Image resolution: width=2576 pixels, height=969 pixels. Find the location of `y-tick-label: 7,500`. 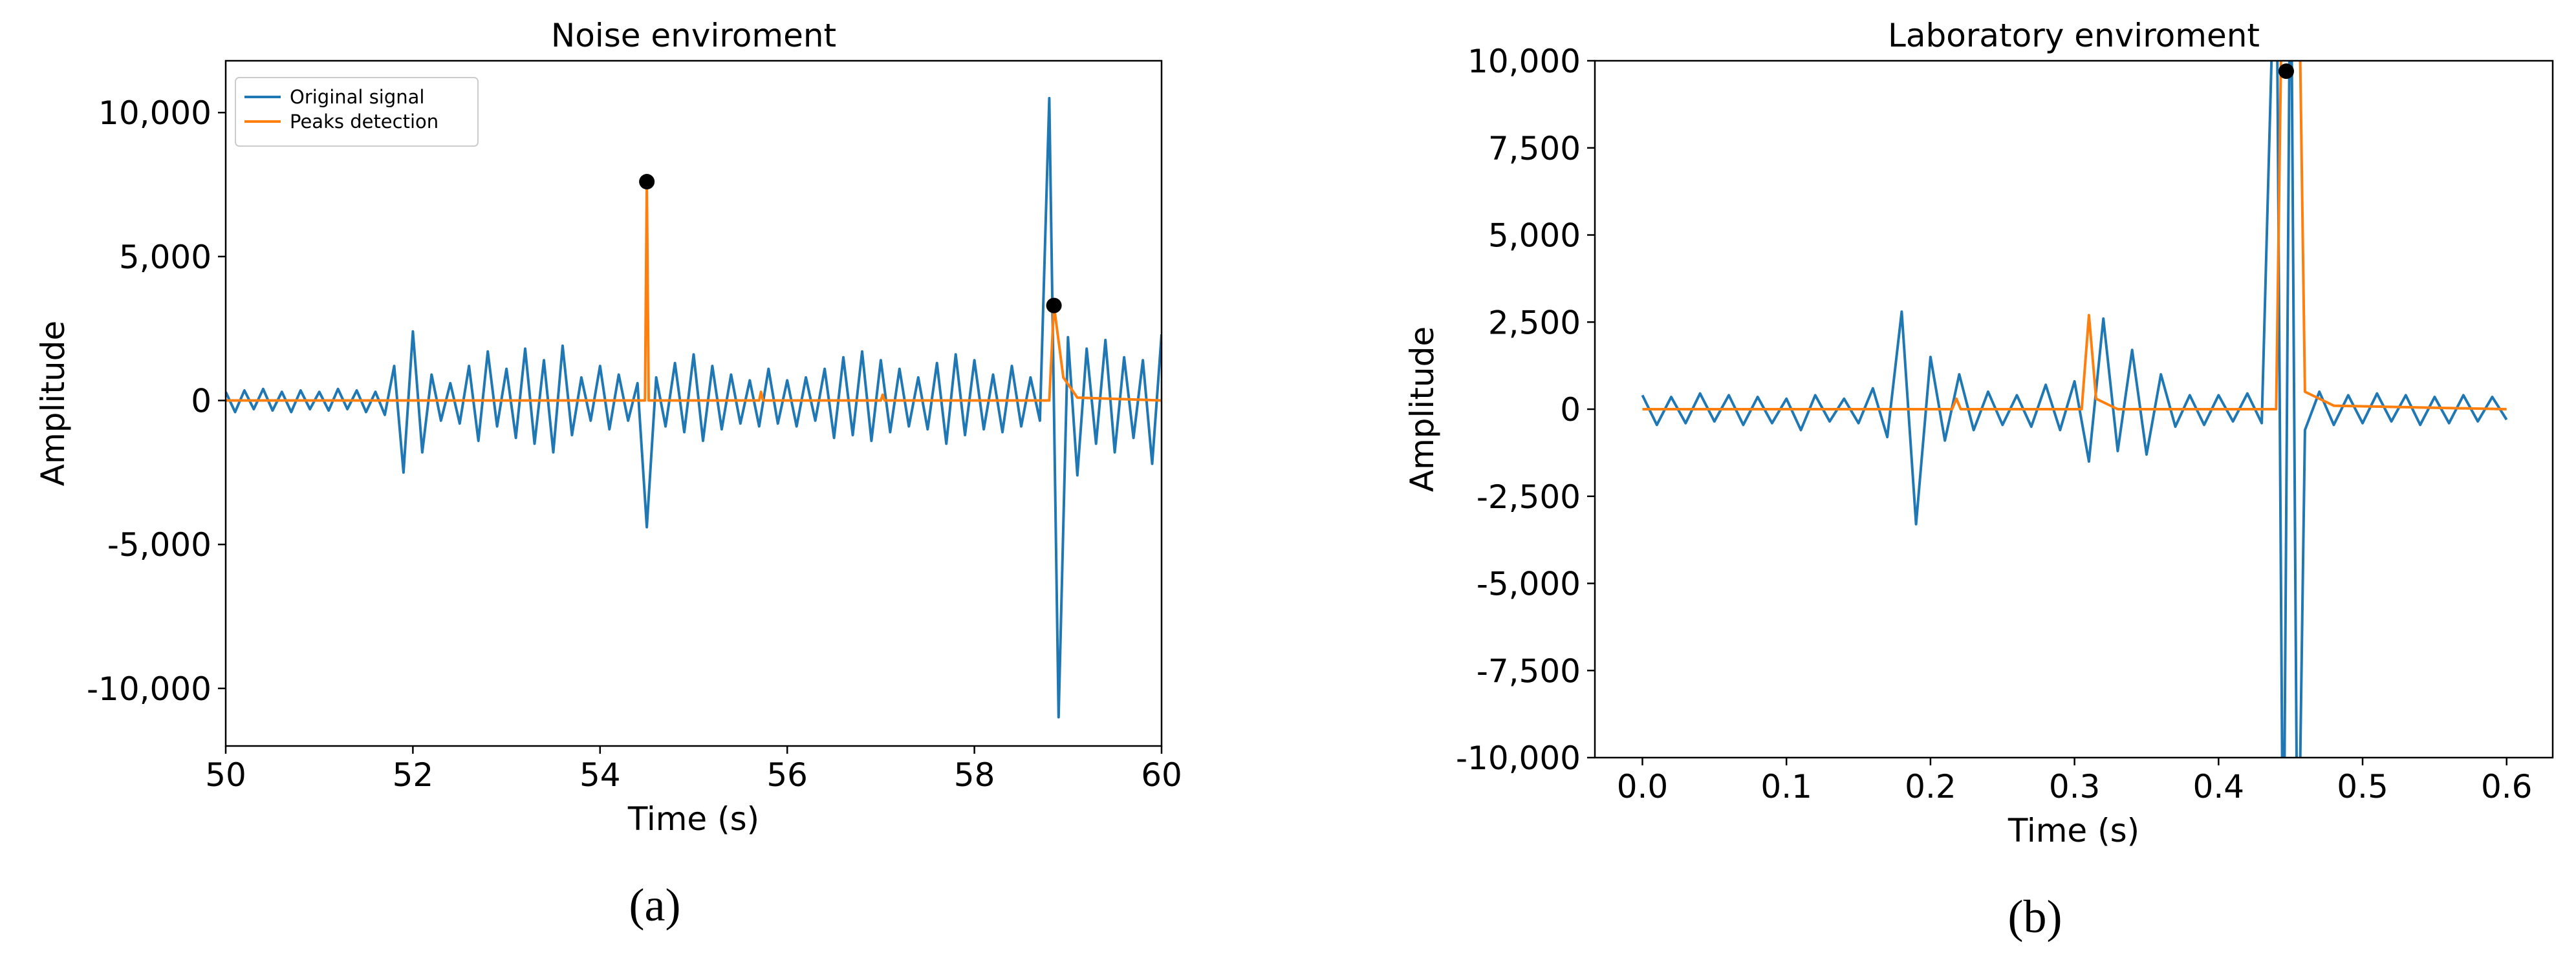

y-tick-label: 7,500 is located at coordinates (1534, 148).